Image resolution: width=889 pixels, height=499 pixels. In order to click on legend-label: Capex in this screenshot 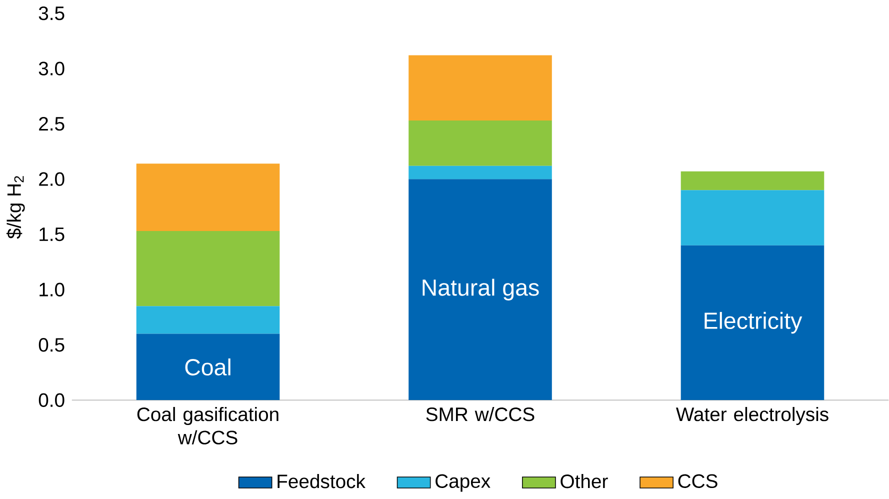, I will do `click(463, 483)`.